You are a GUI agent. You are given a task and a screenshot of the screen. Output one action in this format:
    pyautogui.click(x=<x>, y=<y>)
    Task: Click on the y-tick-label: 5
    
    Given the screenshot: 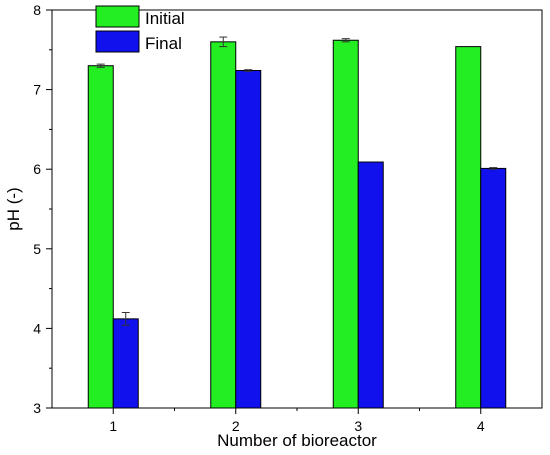 What is the action you would take?
    pyautogui.click(x=37, y=249)
    